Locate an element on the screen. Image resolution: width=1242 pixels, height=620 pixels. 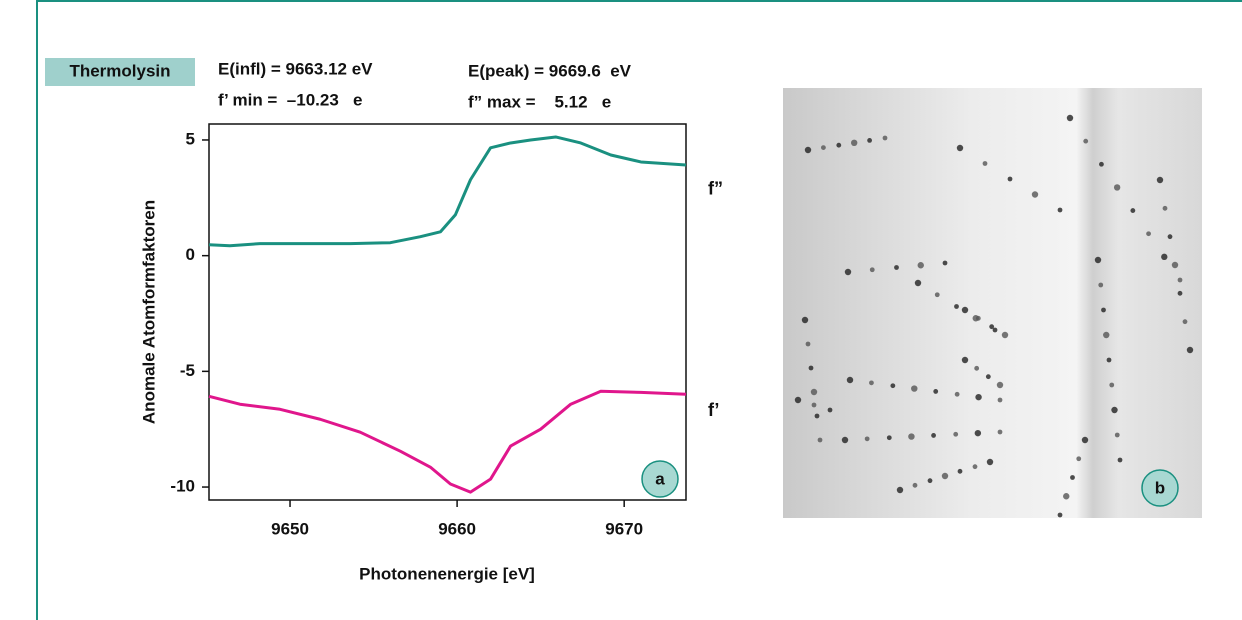
title-box is located at coordinates (120, 72).